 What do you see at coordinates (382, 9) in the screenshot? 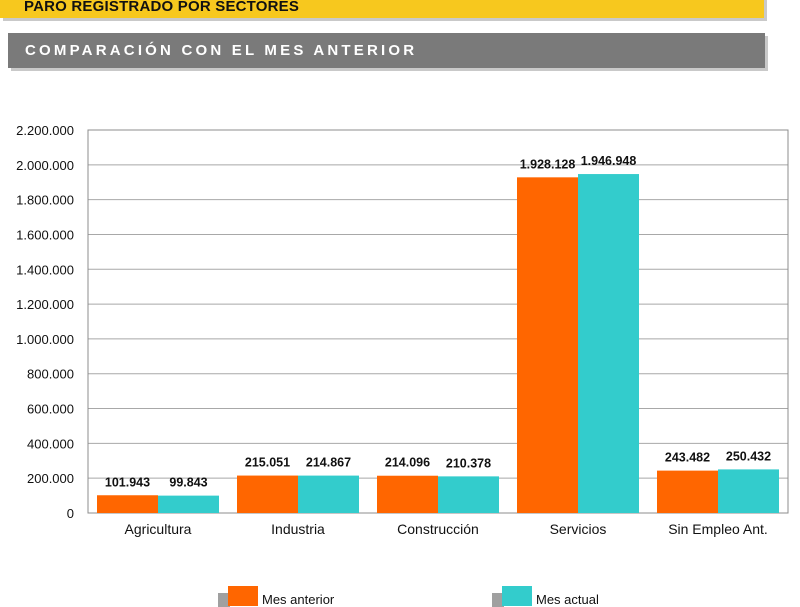
I see `header-bar: PARO REGISTRADO POR SECTORES` at bounding box center [382, 9].